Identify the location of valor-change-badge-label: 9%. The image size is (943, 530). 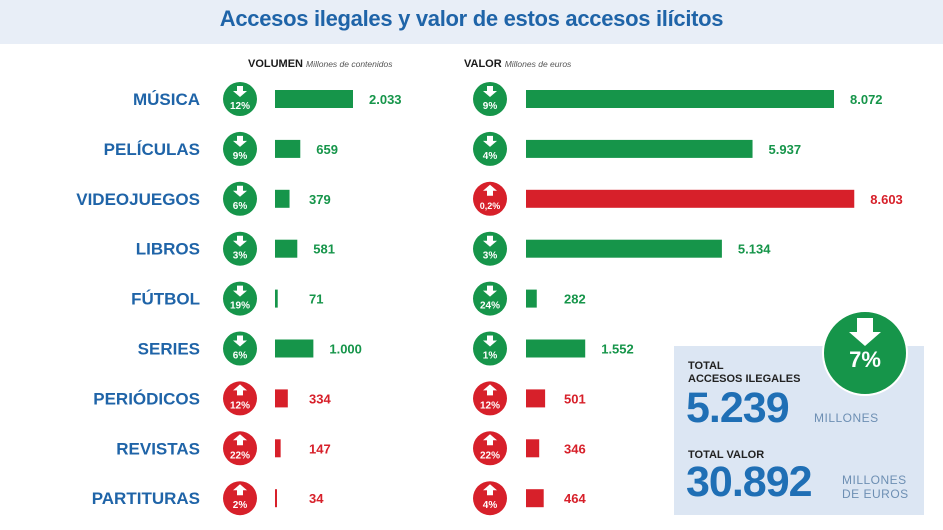
(490, 106).